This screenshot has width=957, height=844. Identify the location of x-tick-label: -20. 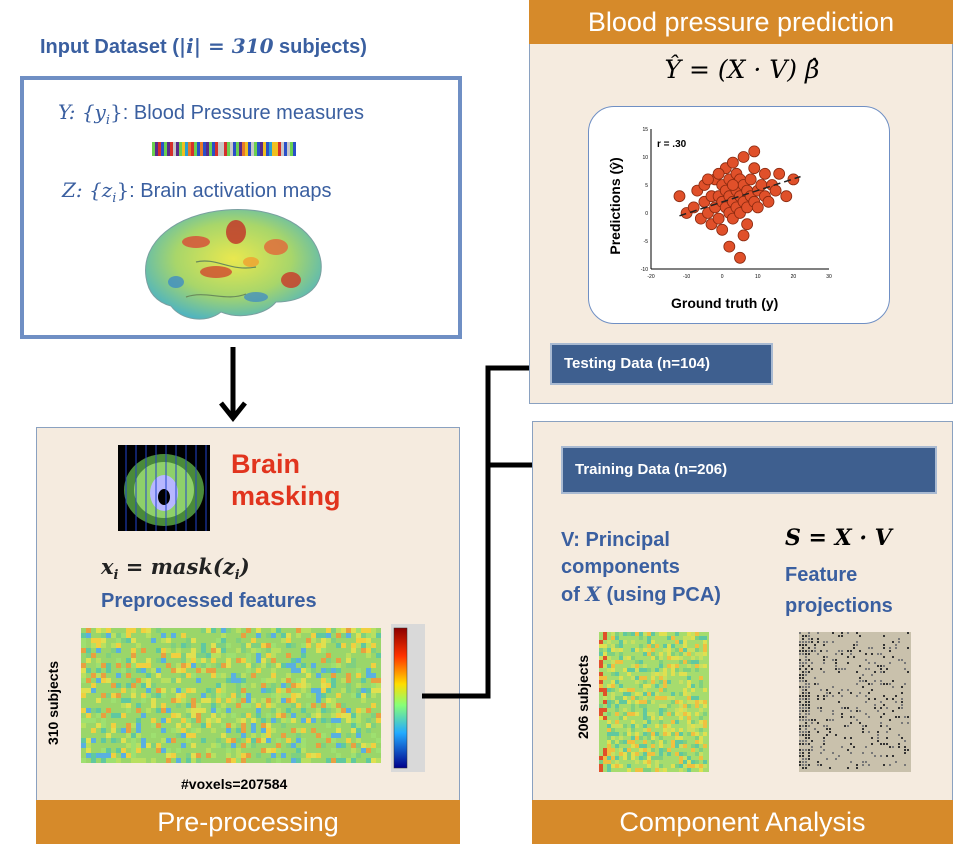
(650, 277).